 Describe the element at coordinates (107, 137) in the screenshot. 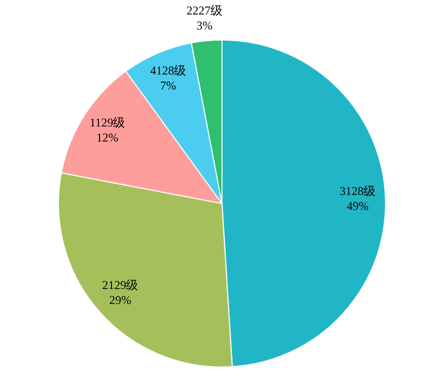

I see `data-label: 12%` at that location.